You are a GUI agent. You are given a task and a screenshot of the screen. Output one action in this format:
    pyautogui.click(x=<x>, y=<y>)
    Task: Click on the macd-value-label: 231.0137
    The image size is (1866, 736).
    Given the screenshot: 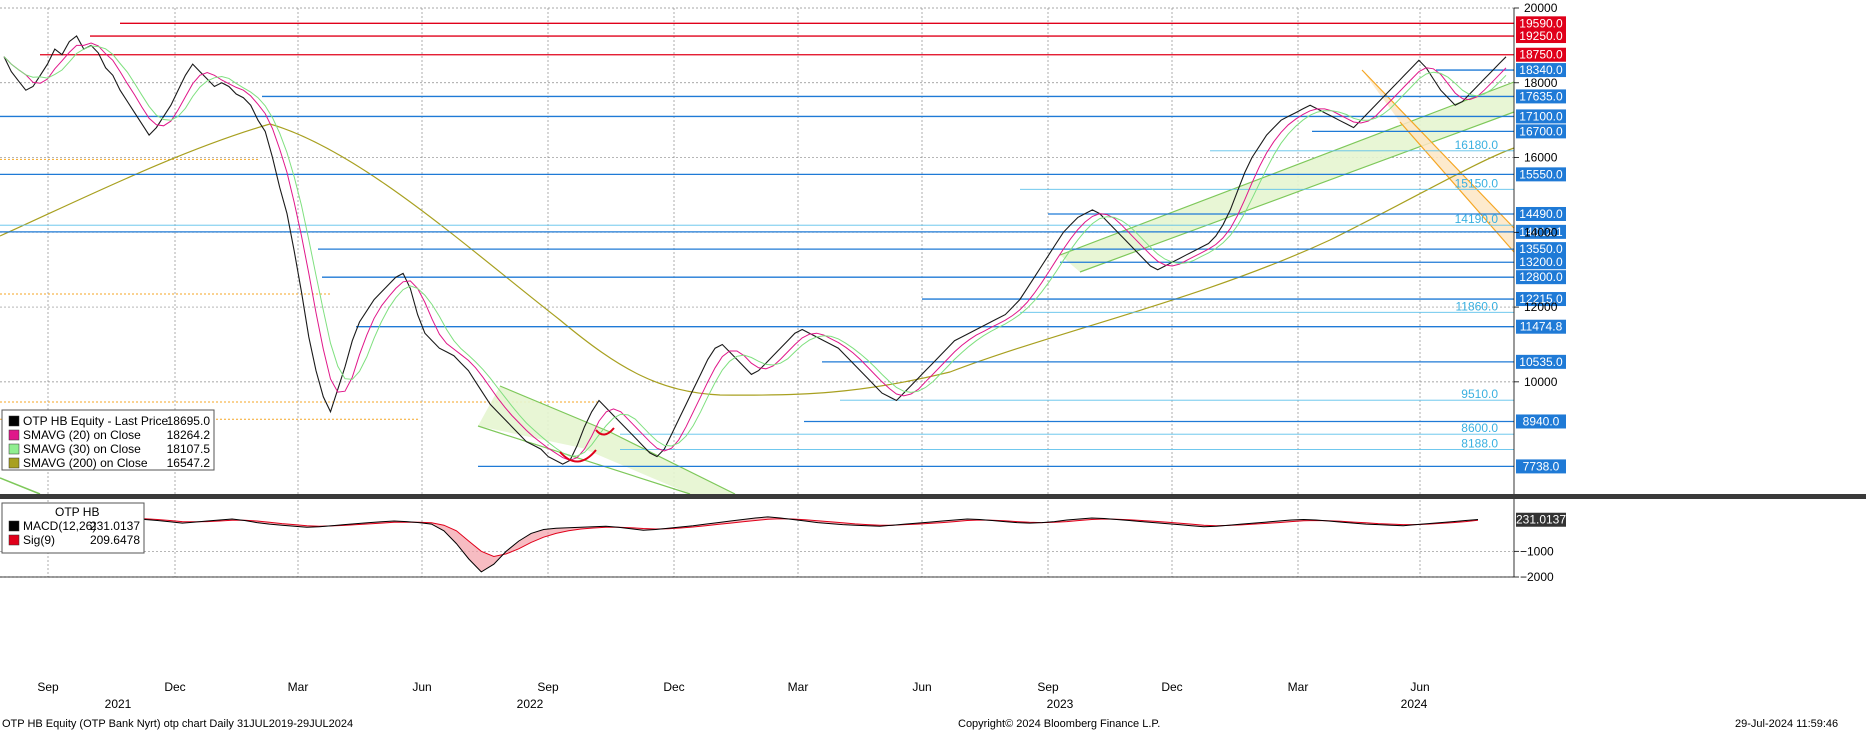 What is the action you would take?
    pyautogui.click(x=1541, y=520)
    